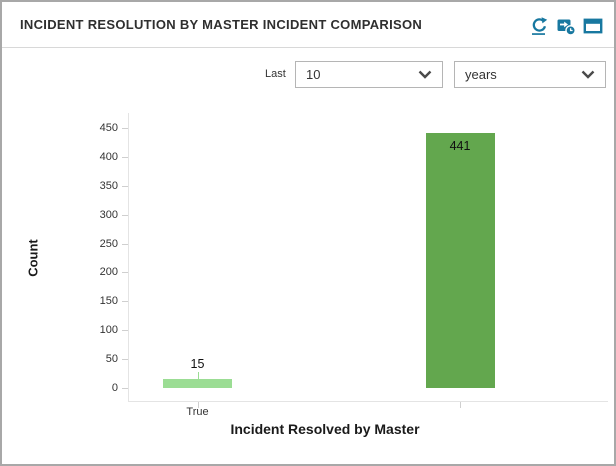 The width and height of the screenshot is (616, 466). I want to click on duration-unit-value: years, so click(481, 74).